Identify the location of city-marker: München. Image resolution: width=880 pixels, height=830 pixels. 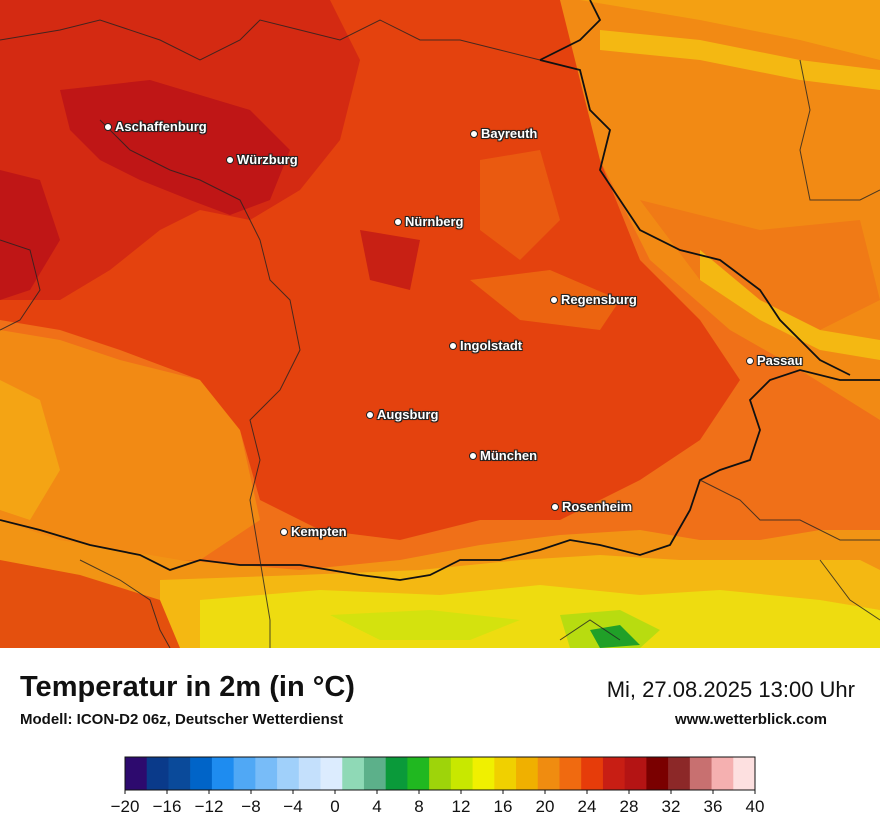
(503, 455).